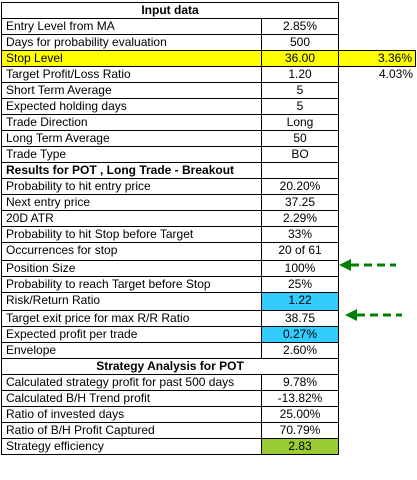 This screenshot has height=480, width=417. I want to click on table-row: Ratio of invested days 25.00%, so click(208, 415).